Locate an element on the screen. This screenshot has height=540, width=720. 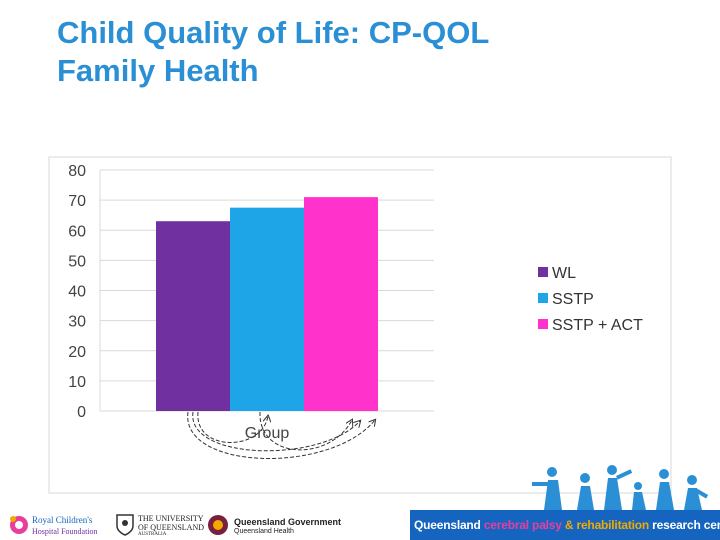
y-tick-label: 80 is located at coordinates (77, 171).